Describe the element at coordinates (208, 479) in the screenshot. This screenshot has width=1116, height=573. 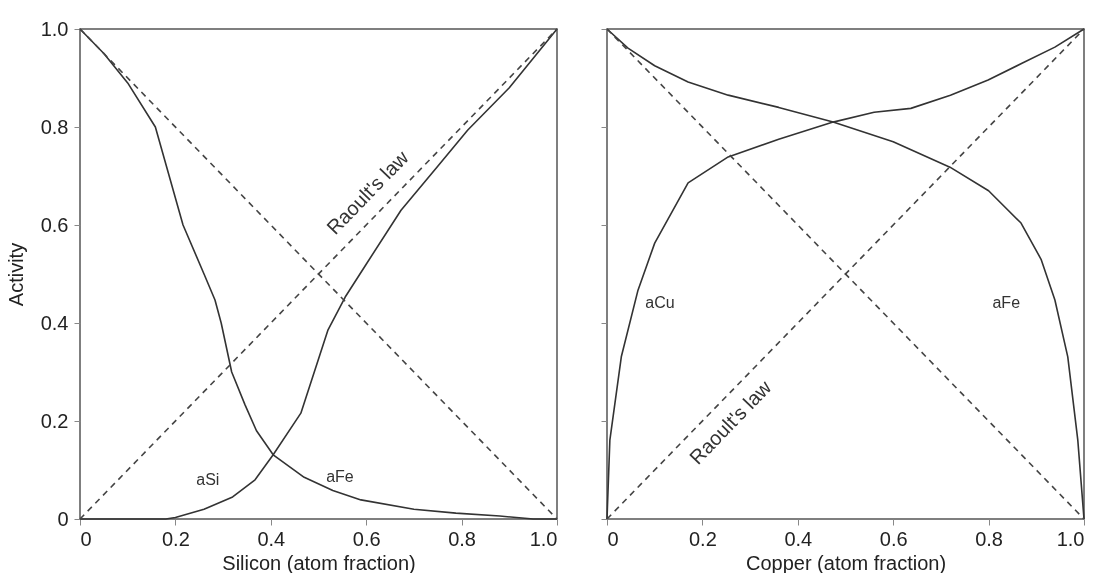
I see `annotation: aSi` at that location.